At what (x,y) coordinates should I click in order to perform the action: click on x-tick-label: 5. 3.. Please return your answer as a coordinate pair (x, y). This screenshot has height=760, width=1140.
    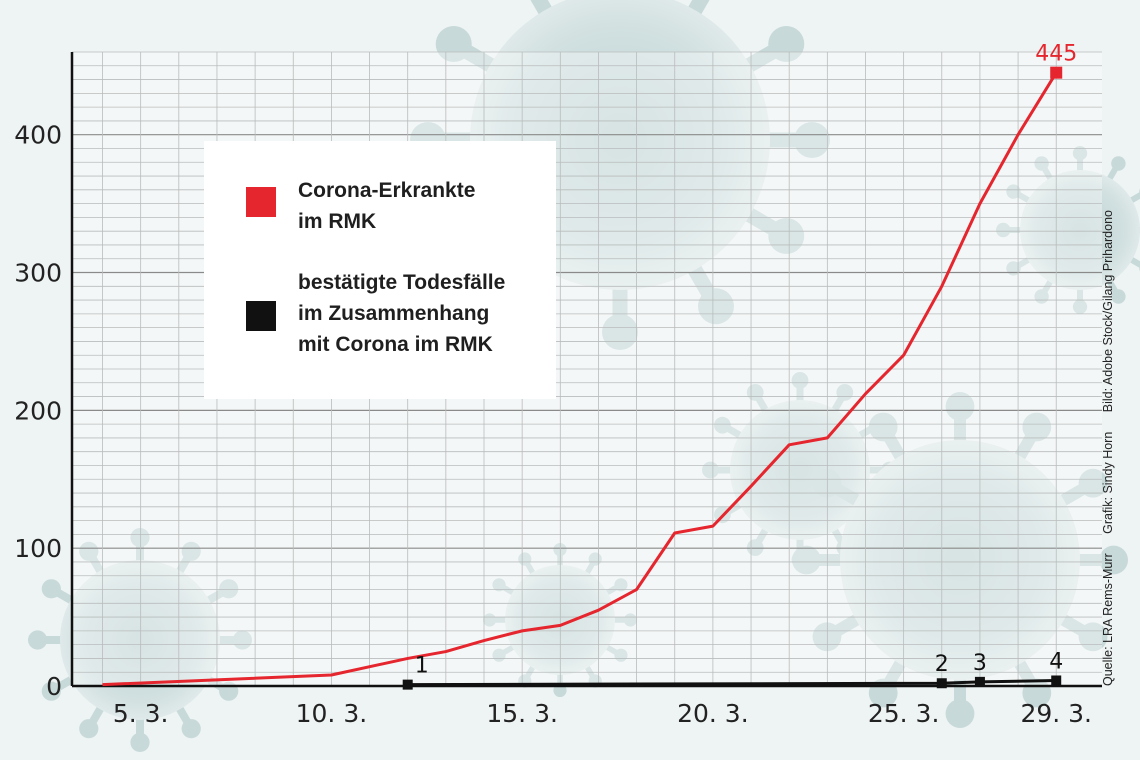
    Looking at the image, I should click on (141, 713).